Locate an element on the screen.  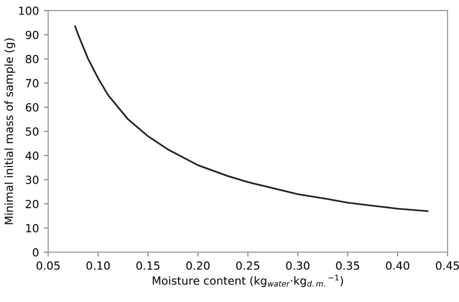
y-tick-label: 70 is located at coordinates (32, 83).